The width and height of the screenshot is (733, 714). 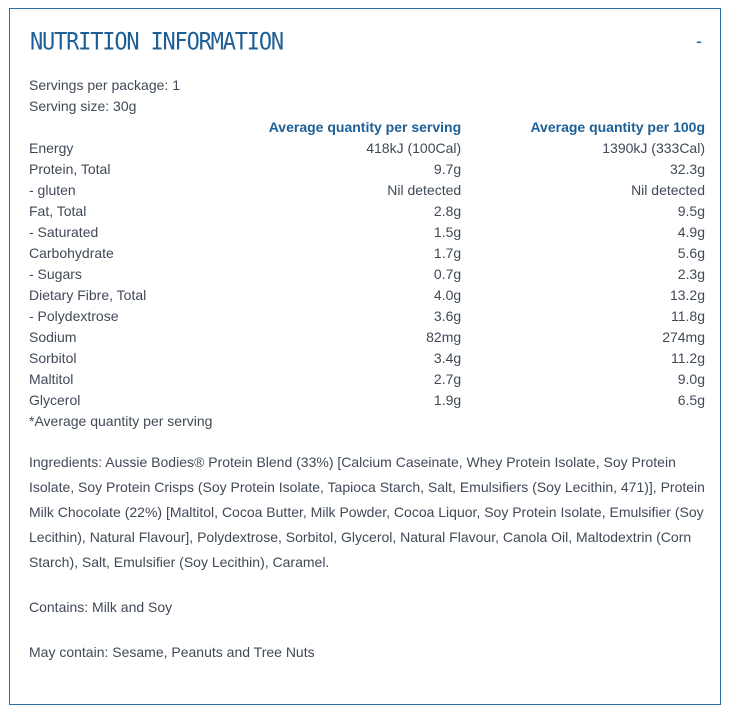 What do you see at coordinates (424, 190) in the screenshot?
I see `per-serving-value: Nil detected` at bounding box center [424, 190].